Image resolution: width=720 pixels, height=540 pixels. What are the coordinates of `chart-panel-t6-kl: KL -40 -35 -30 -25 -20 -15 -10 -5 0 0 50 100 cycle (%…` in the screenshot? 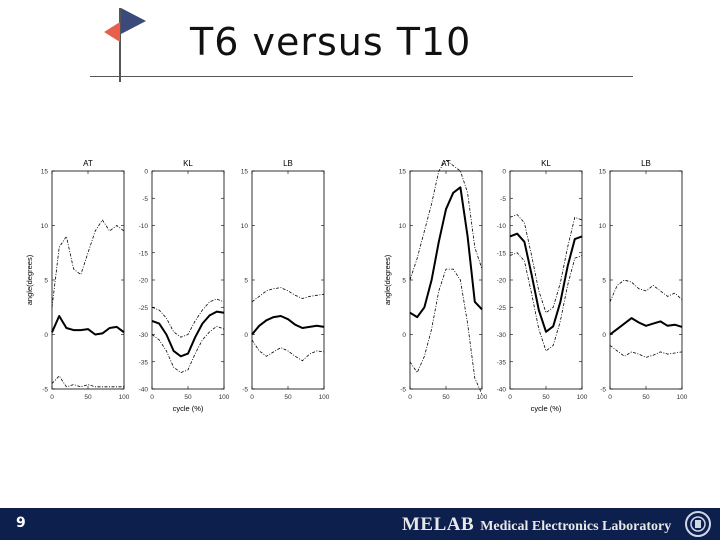 It's located at (184, 286).